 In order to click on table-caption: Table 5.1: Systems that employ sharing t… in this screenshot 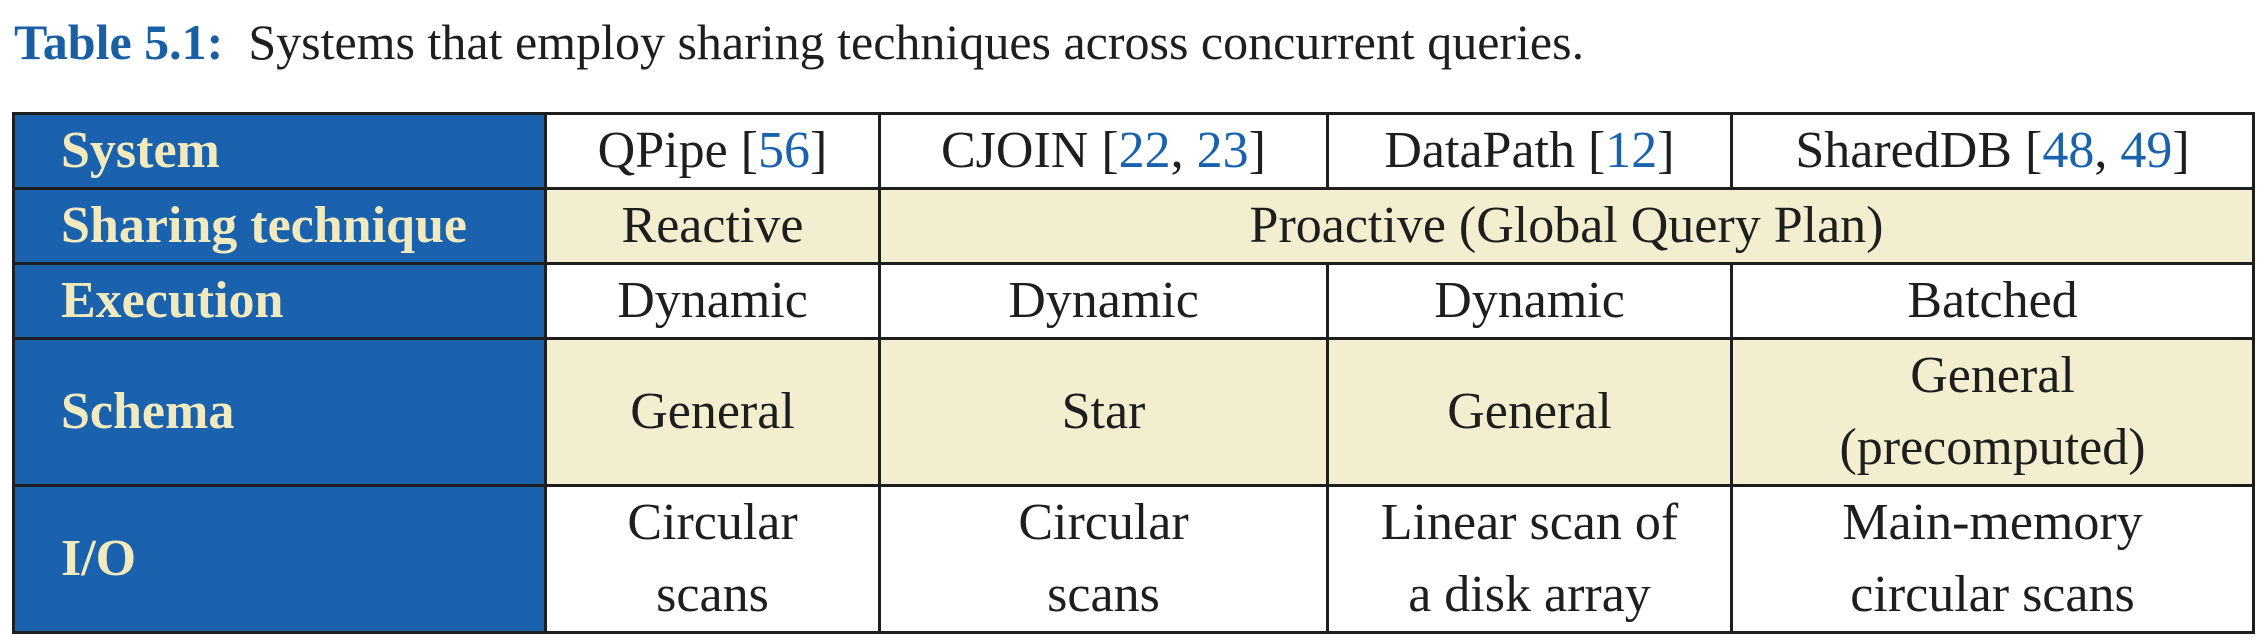, I will do `click(799, 42)`.